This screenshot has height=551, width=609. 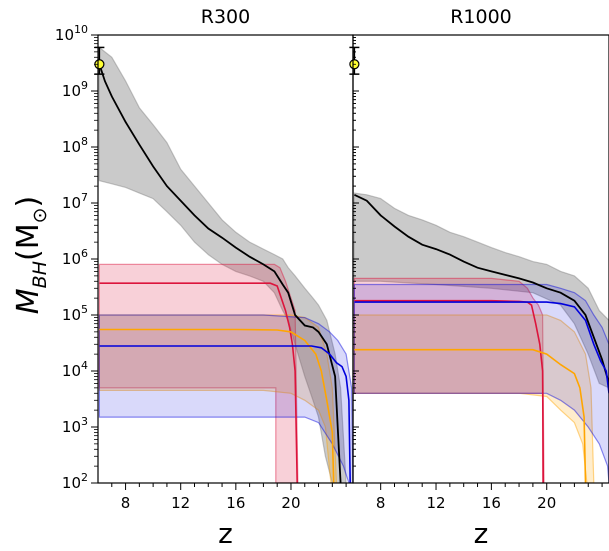 I want to click on y-tick-exp: 9, so click(x=84, y=85).